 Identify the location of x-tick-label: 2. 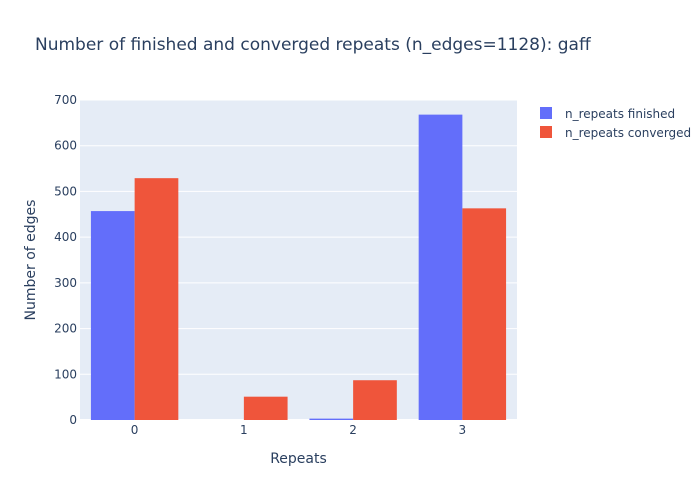
(353, 430).